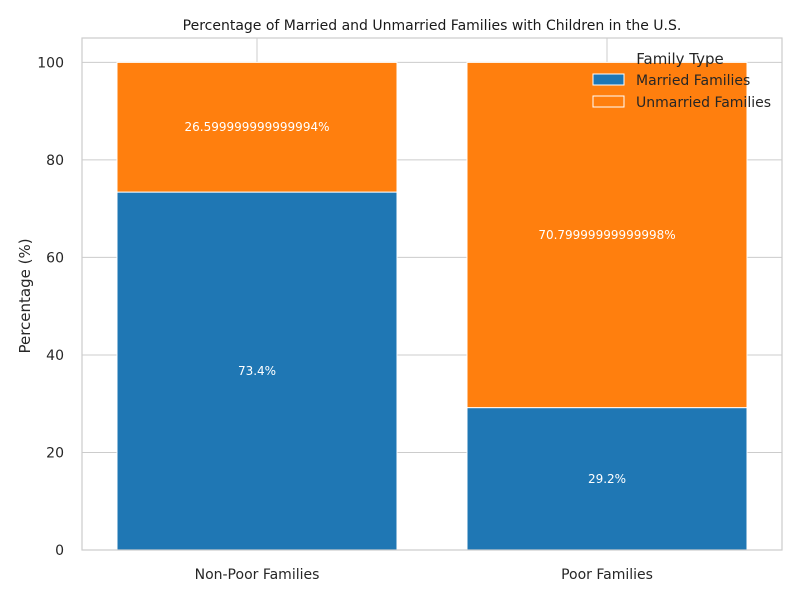 Image resolution: width=800 pixels, height=600 pixels. I want to click on bar-value-label: 26.599999999999994%, so click(256, 127).